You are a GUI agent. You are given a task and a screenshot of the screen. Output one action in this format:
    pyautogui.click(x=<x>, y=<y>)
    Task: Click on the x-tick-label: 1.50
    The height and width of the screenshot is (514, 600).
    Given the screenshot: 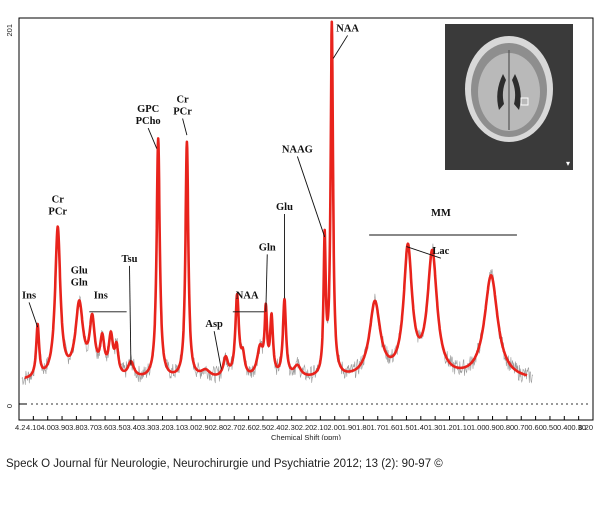 What is the action you would take?
    pyautogui.click(x=406, y=427)
    